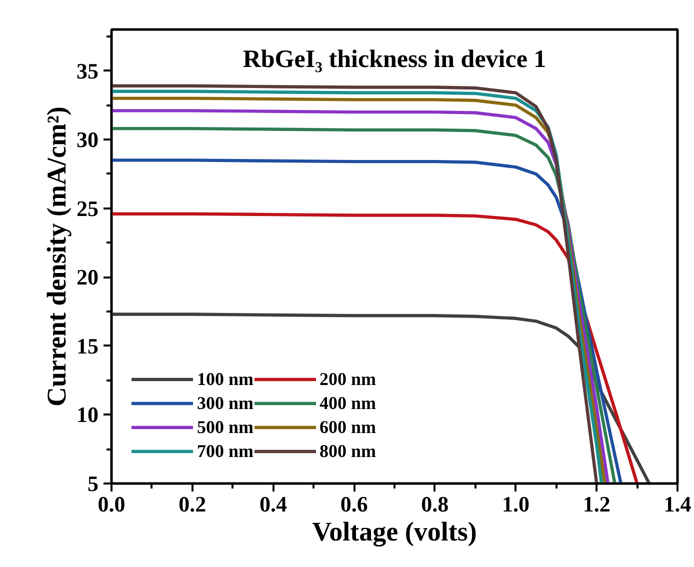  I want to click on text: RbGeI₃ thickness in device 1, so click(394, 59).